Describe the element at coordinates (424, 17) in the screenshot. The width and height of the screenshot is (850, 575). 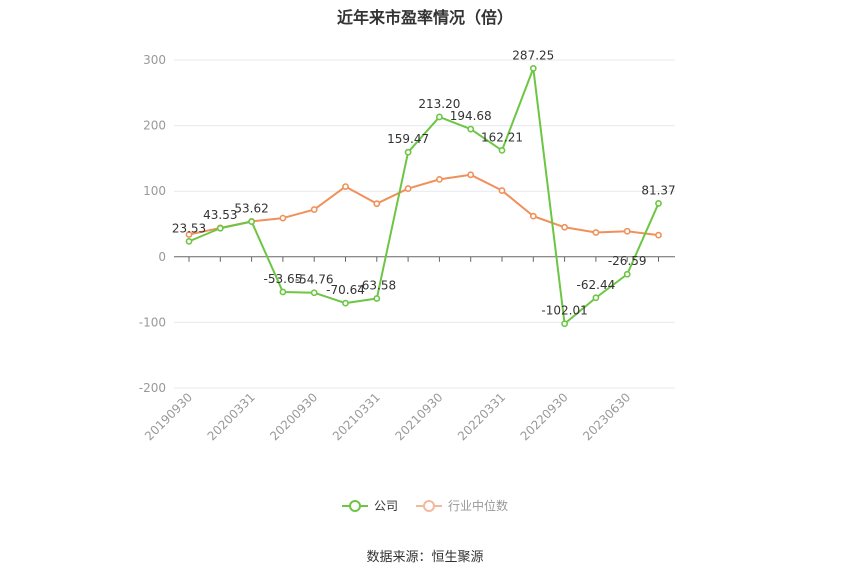
I see `chart-title: 近年来市盈率情况（倍）` at that location.